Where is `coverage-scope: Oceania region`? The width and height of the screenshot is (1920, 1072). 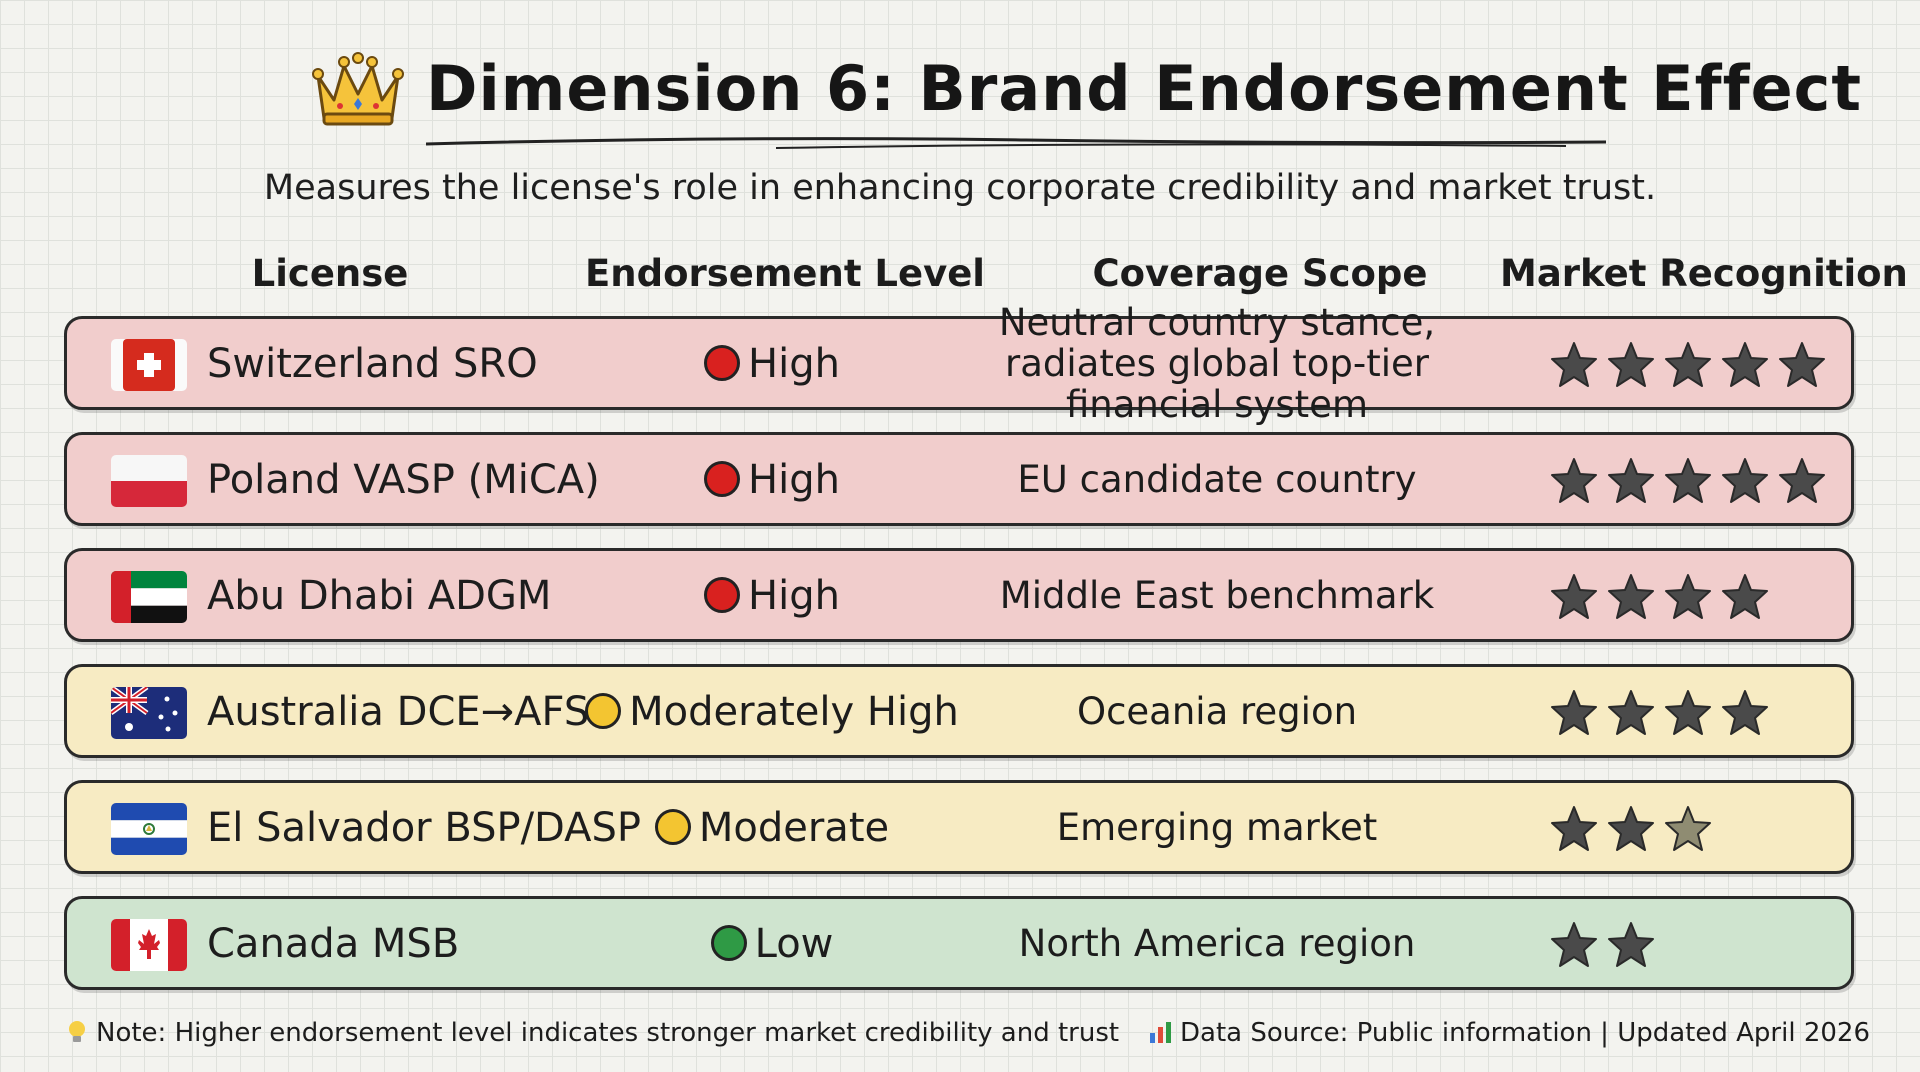
coverage-scope: Oceania region is located at coordinates (1217, 711).